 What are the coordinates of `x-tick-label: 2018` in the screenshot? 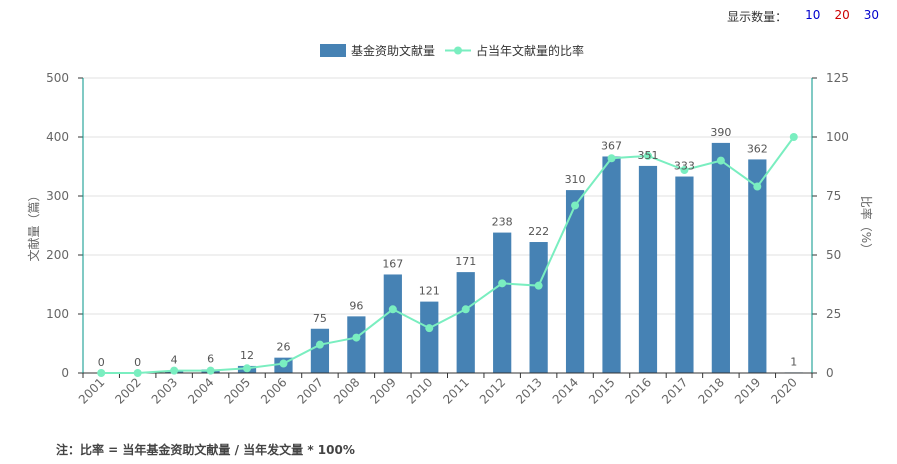 It's located at (710, 390).